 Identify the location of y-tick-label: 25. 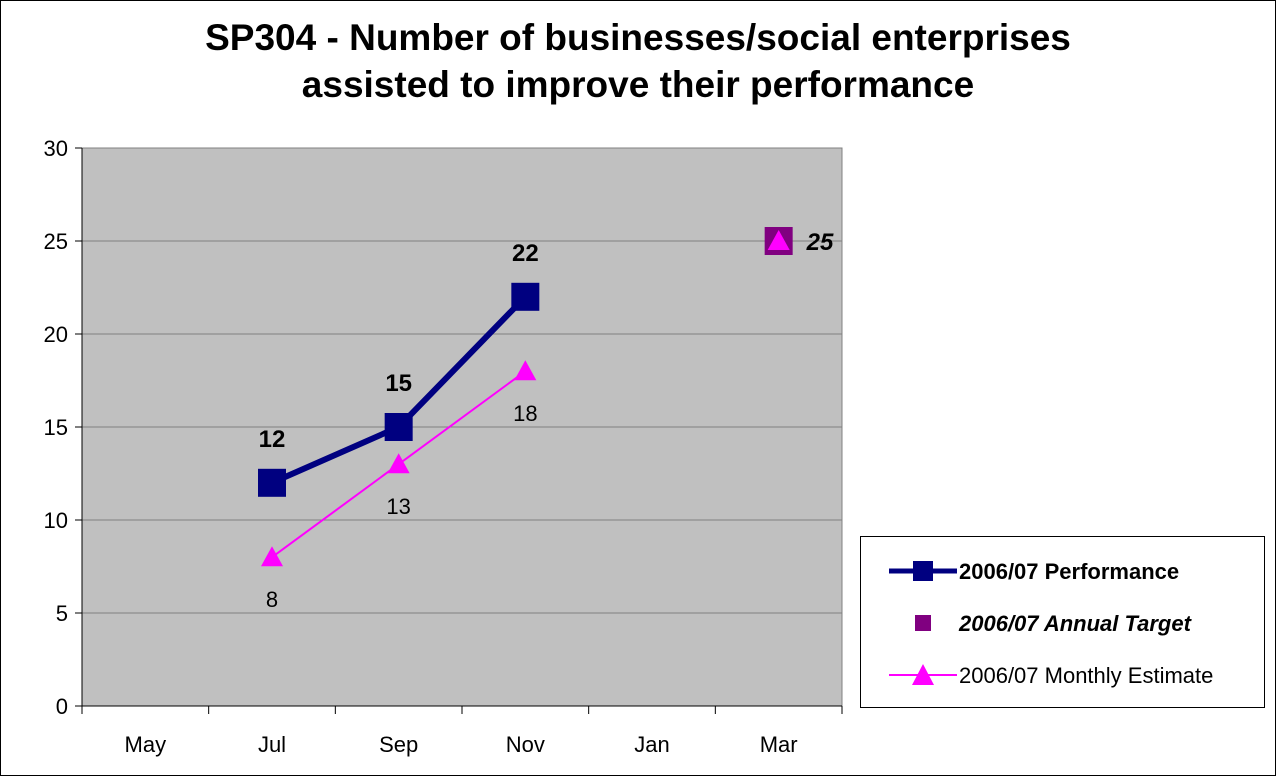
(56, 241).